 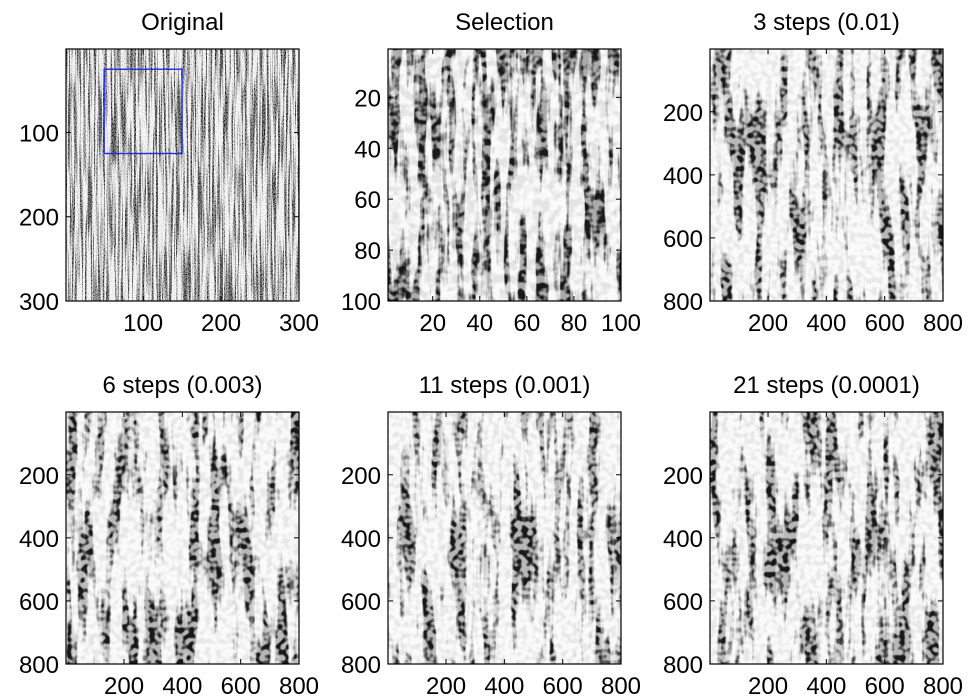 What do you see at coordinates (182, 22) in the screenshot?
I see `subplot-title: Original` at bounding box center [182, 22].